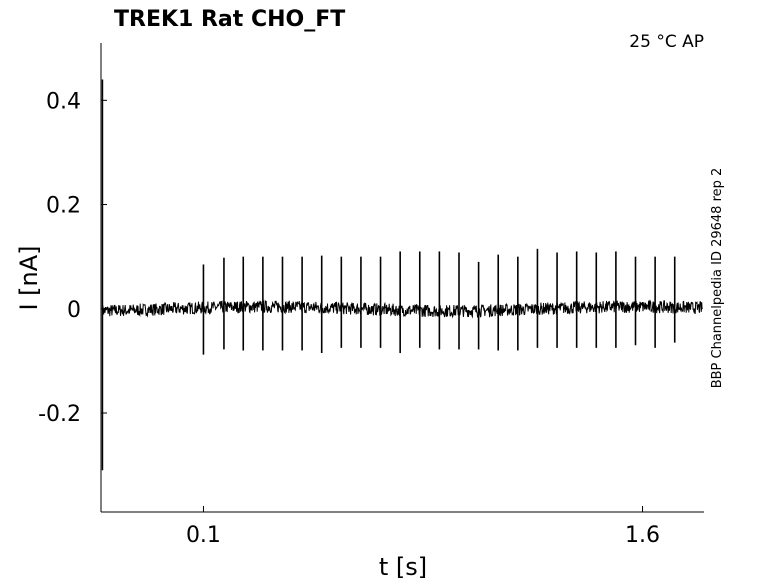 This screenshot has width=778, height=583. What do you see at coordinates (642, 535) in the screenshot?
I see `x-tick-label: 1.6` at bounding box center [642, 535].